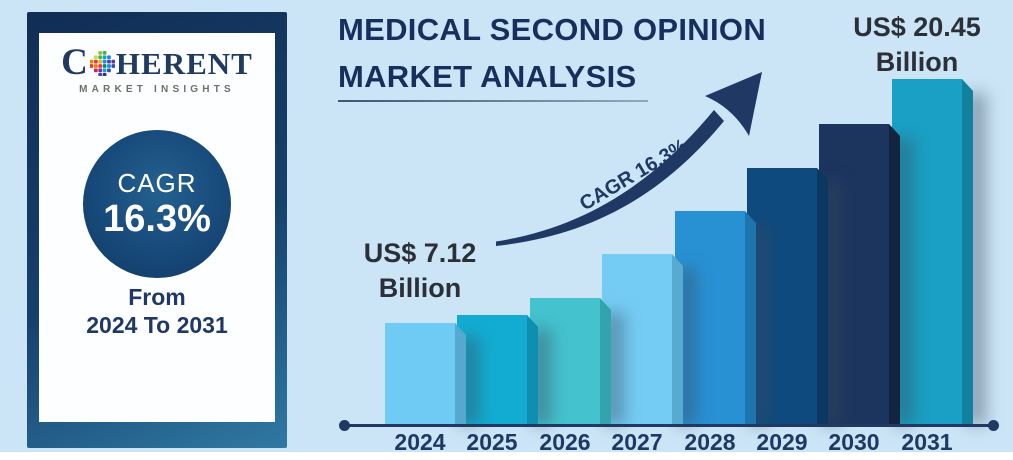 The height and width of the screenshot is (460, 1013). I want to click on logo-letters-herent: HERENT, so click(184, 63).